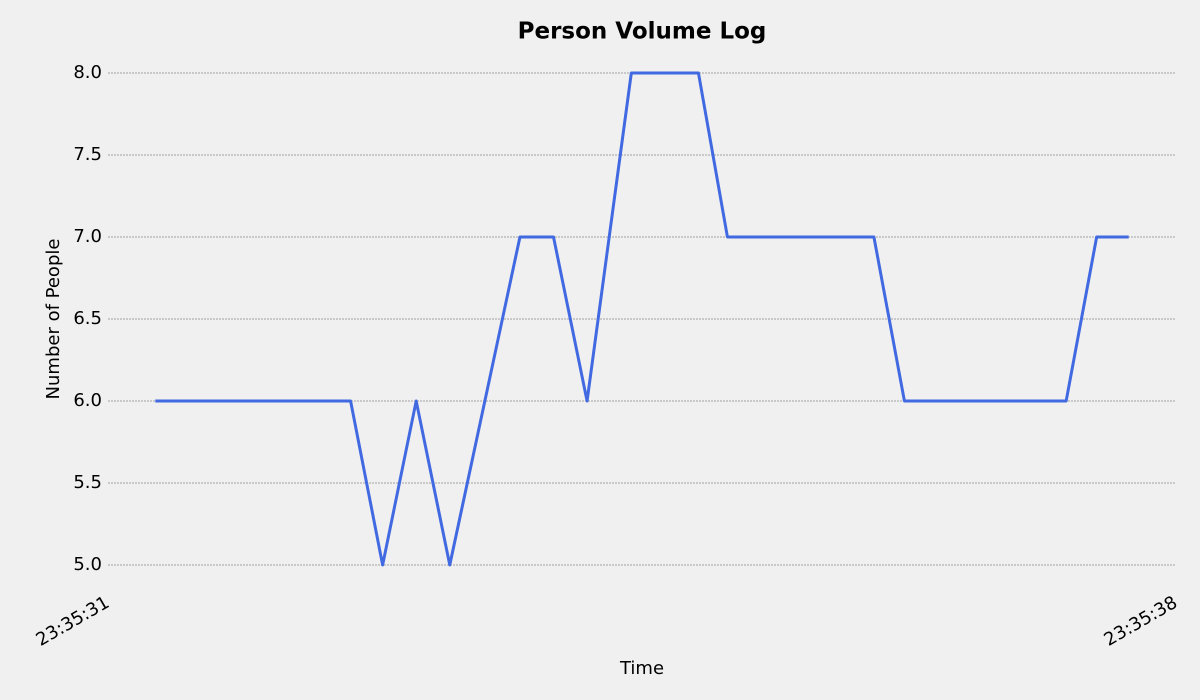 The width and height of the screenshot is (1200, 700). I want to click on y-tick-label: 5.5, so click(87, 482).